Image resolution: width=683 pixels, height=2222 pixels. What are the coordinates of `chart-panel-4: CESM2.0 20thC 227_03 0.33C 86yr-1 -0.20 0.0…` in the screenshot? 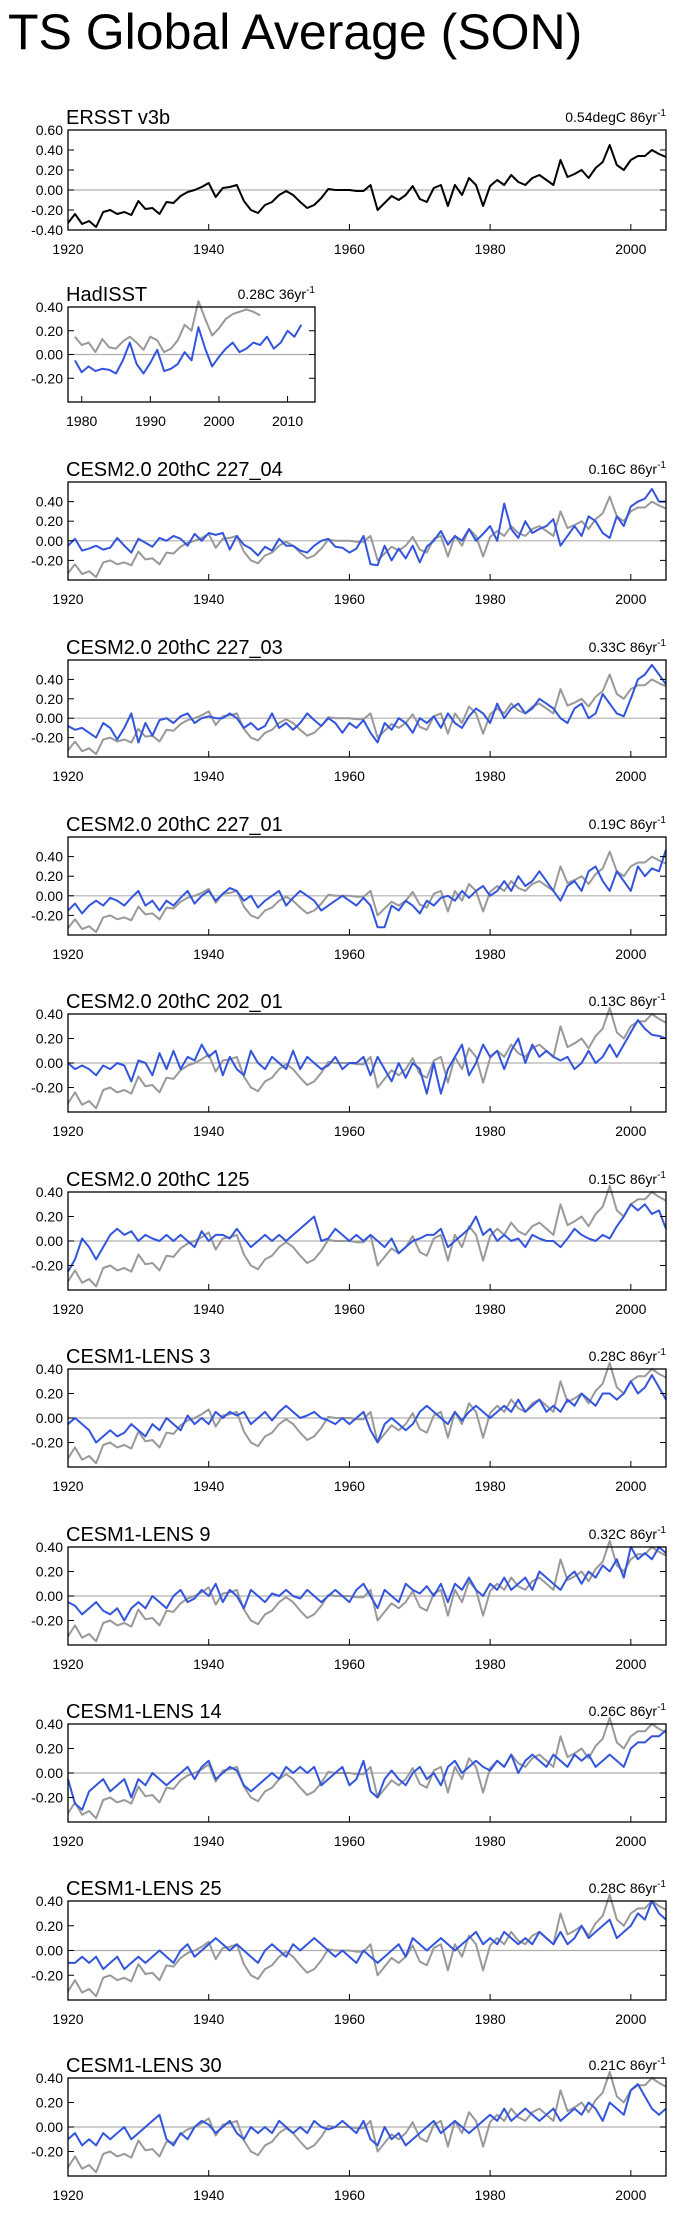 It's located at (349, 710).